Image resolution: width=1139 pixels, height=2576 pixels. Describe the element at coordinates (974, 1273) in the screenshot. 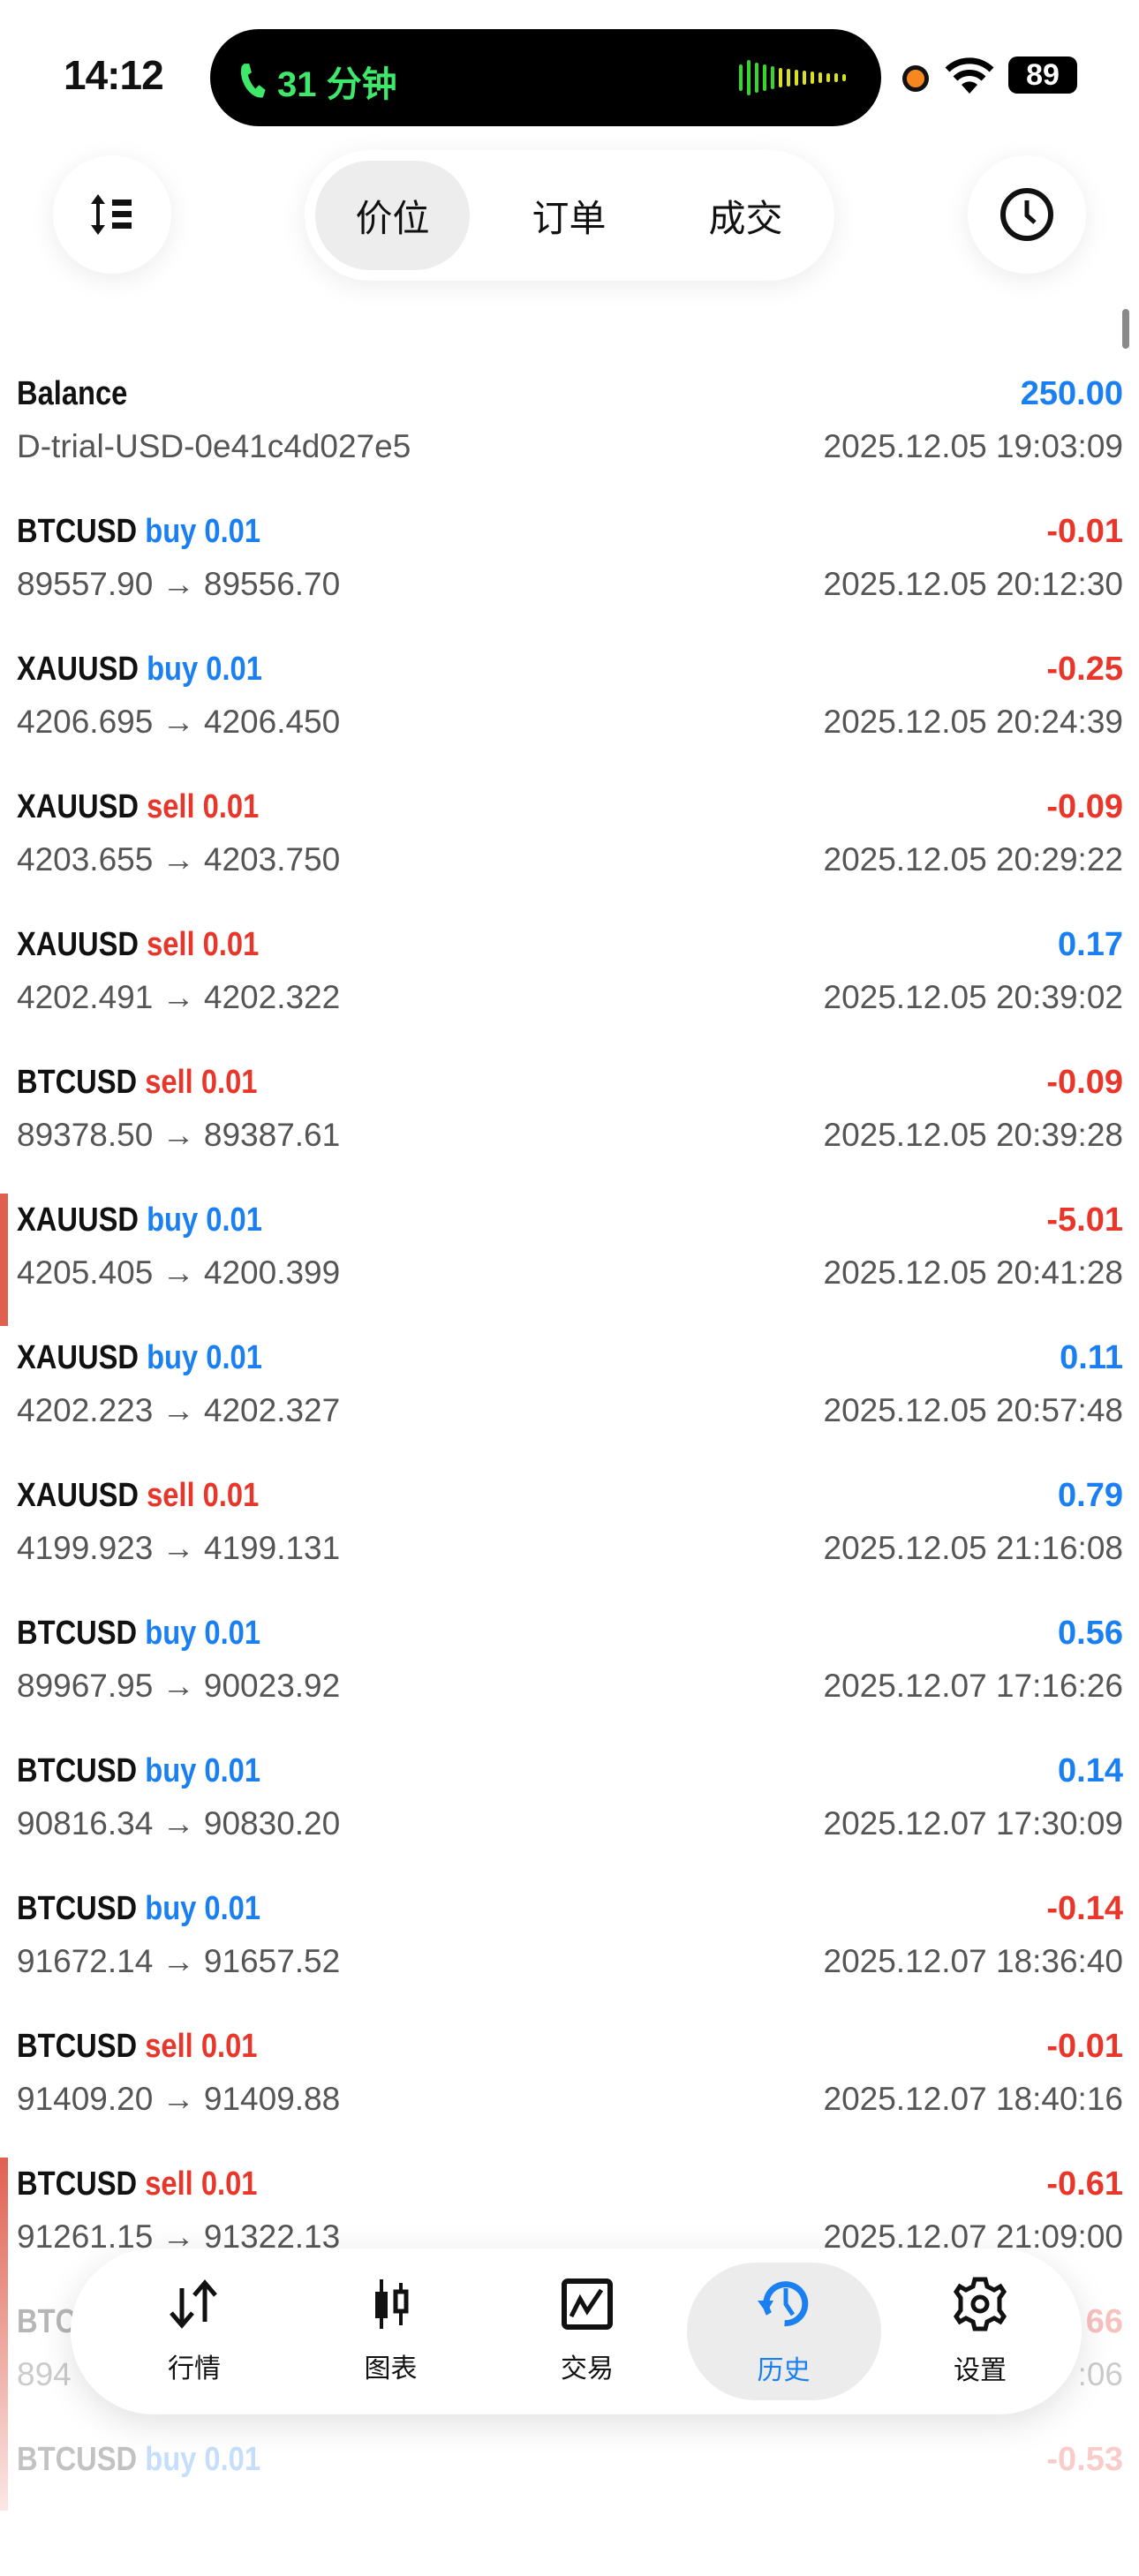

I see `deal-time: 2025.12.05 20:41:28` at that location.